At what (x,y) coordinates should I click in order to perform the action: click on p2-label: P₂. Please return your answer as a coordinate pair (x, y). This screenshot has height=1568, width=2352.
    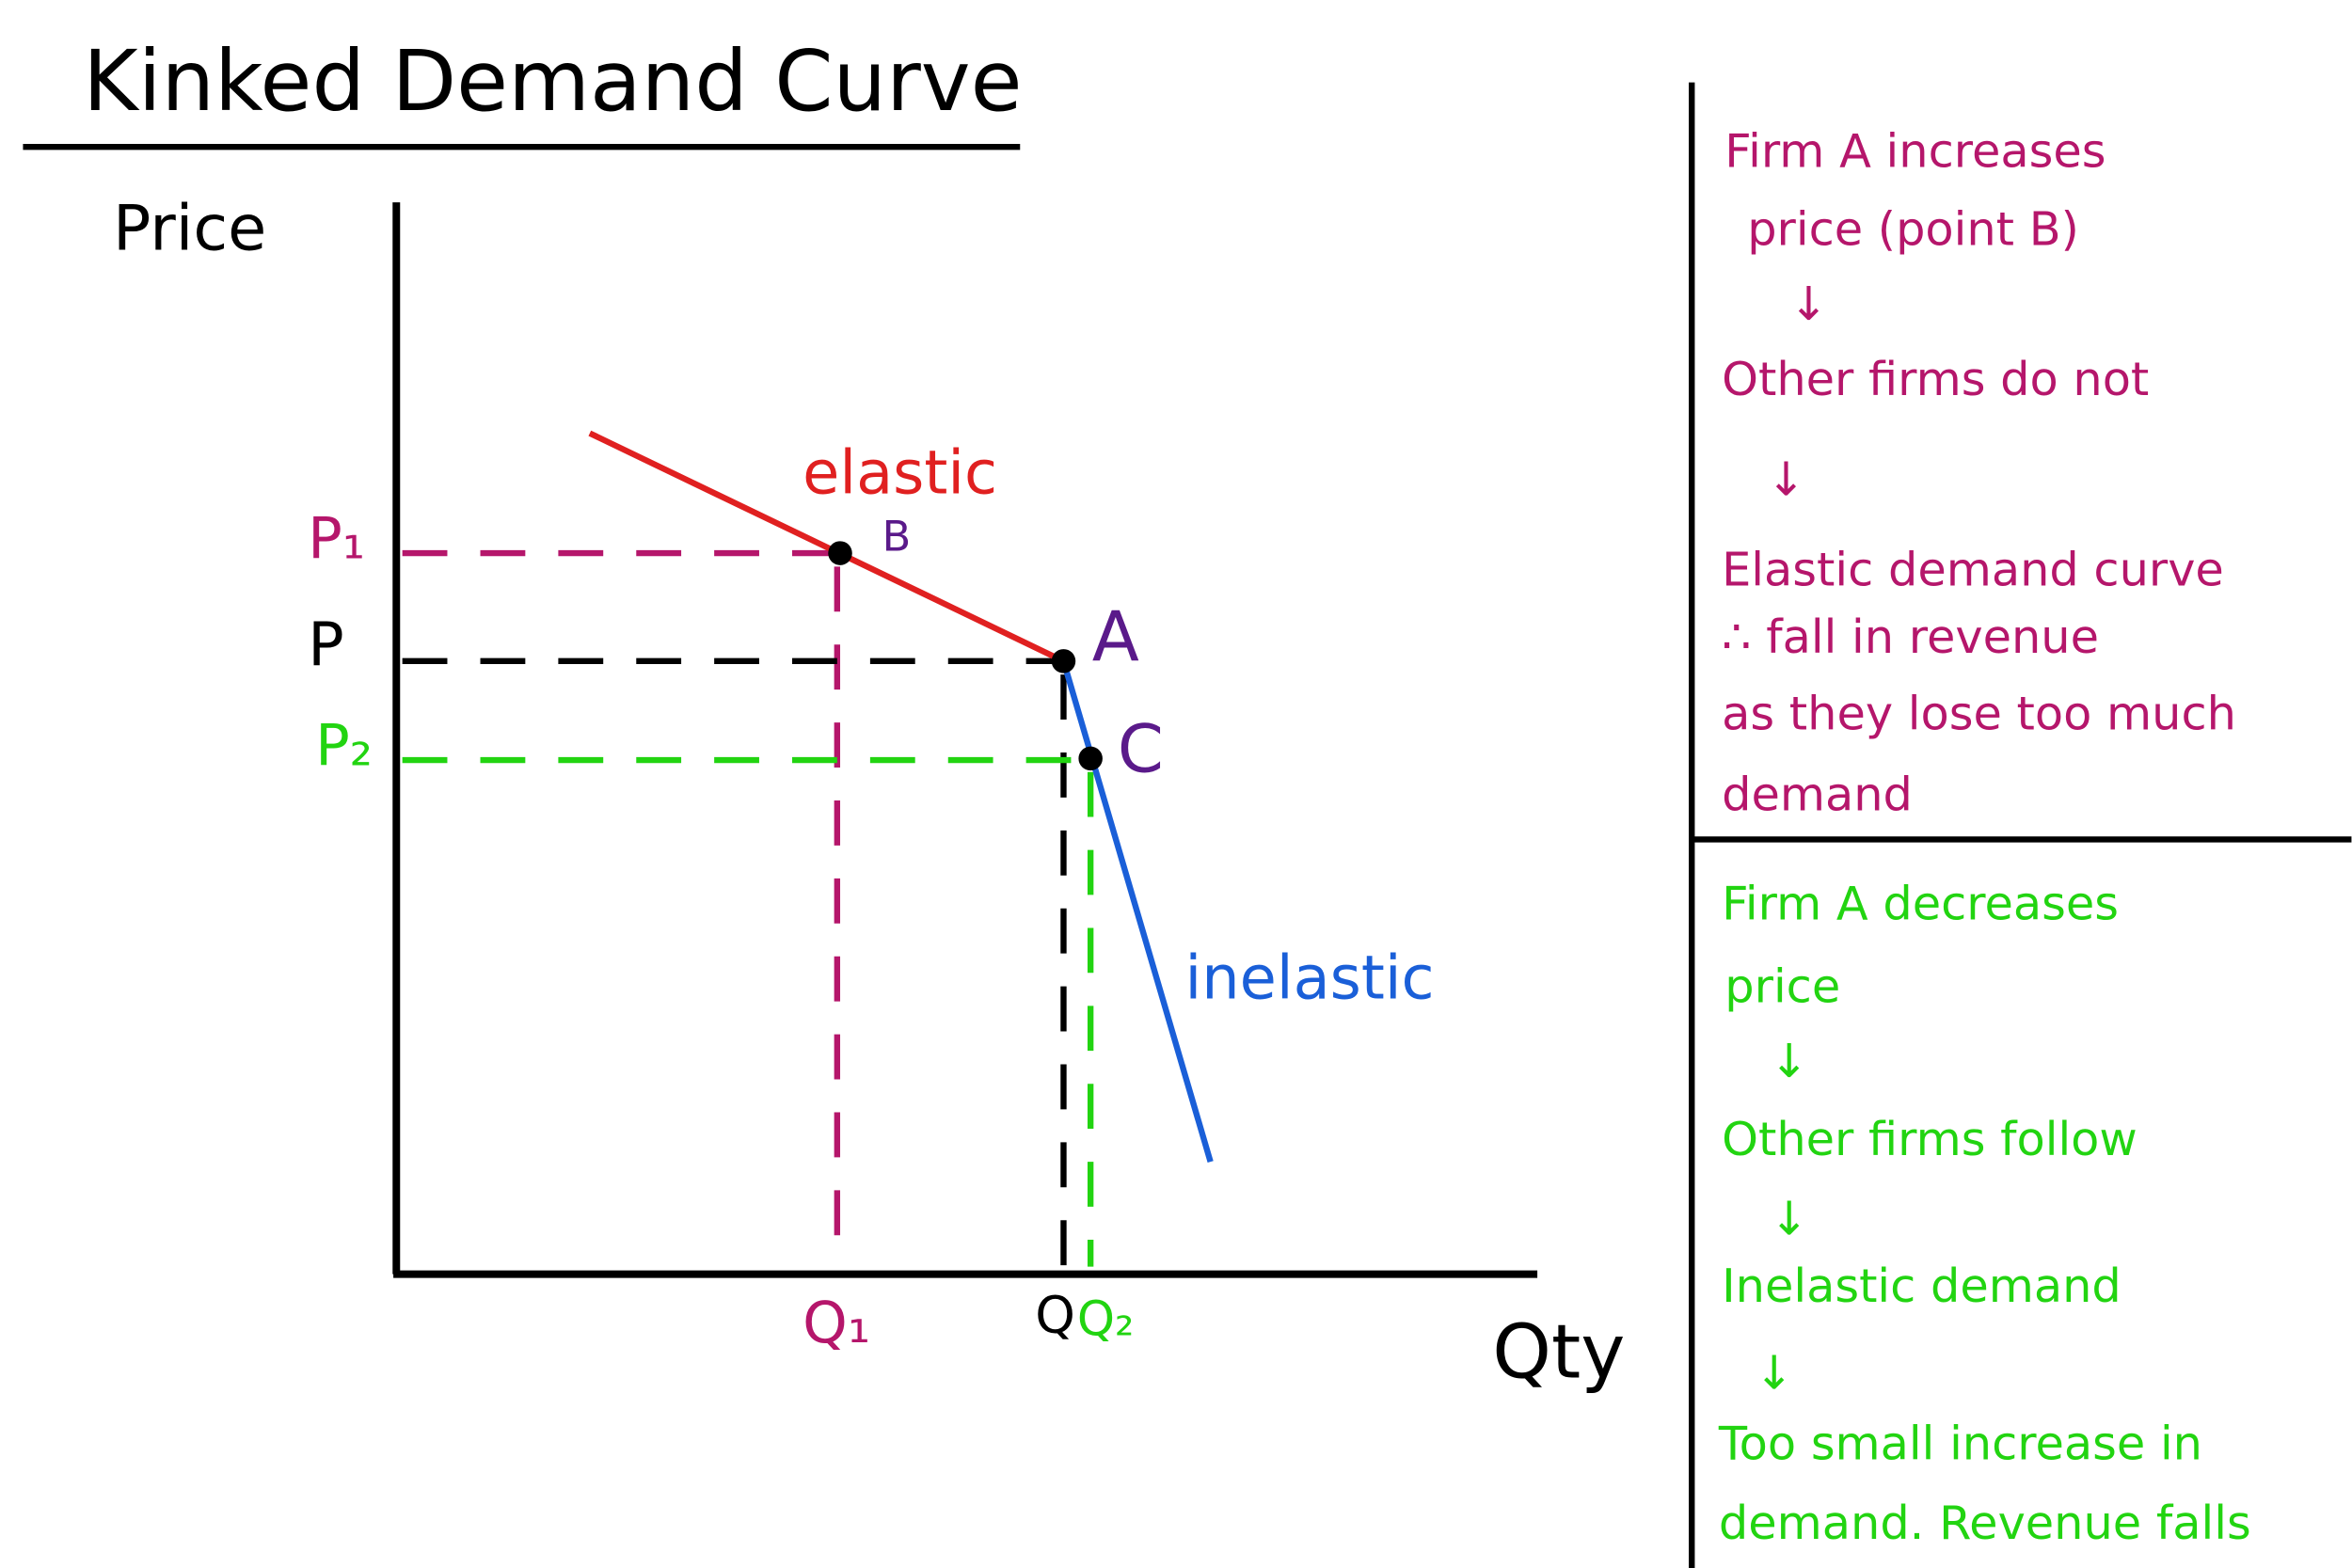
    Looking at the image, I should click on (344, 746).